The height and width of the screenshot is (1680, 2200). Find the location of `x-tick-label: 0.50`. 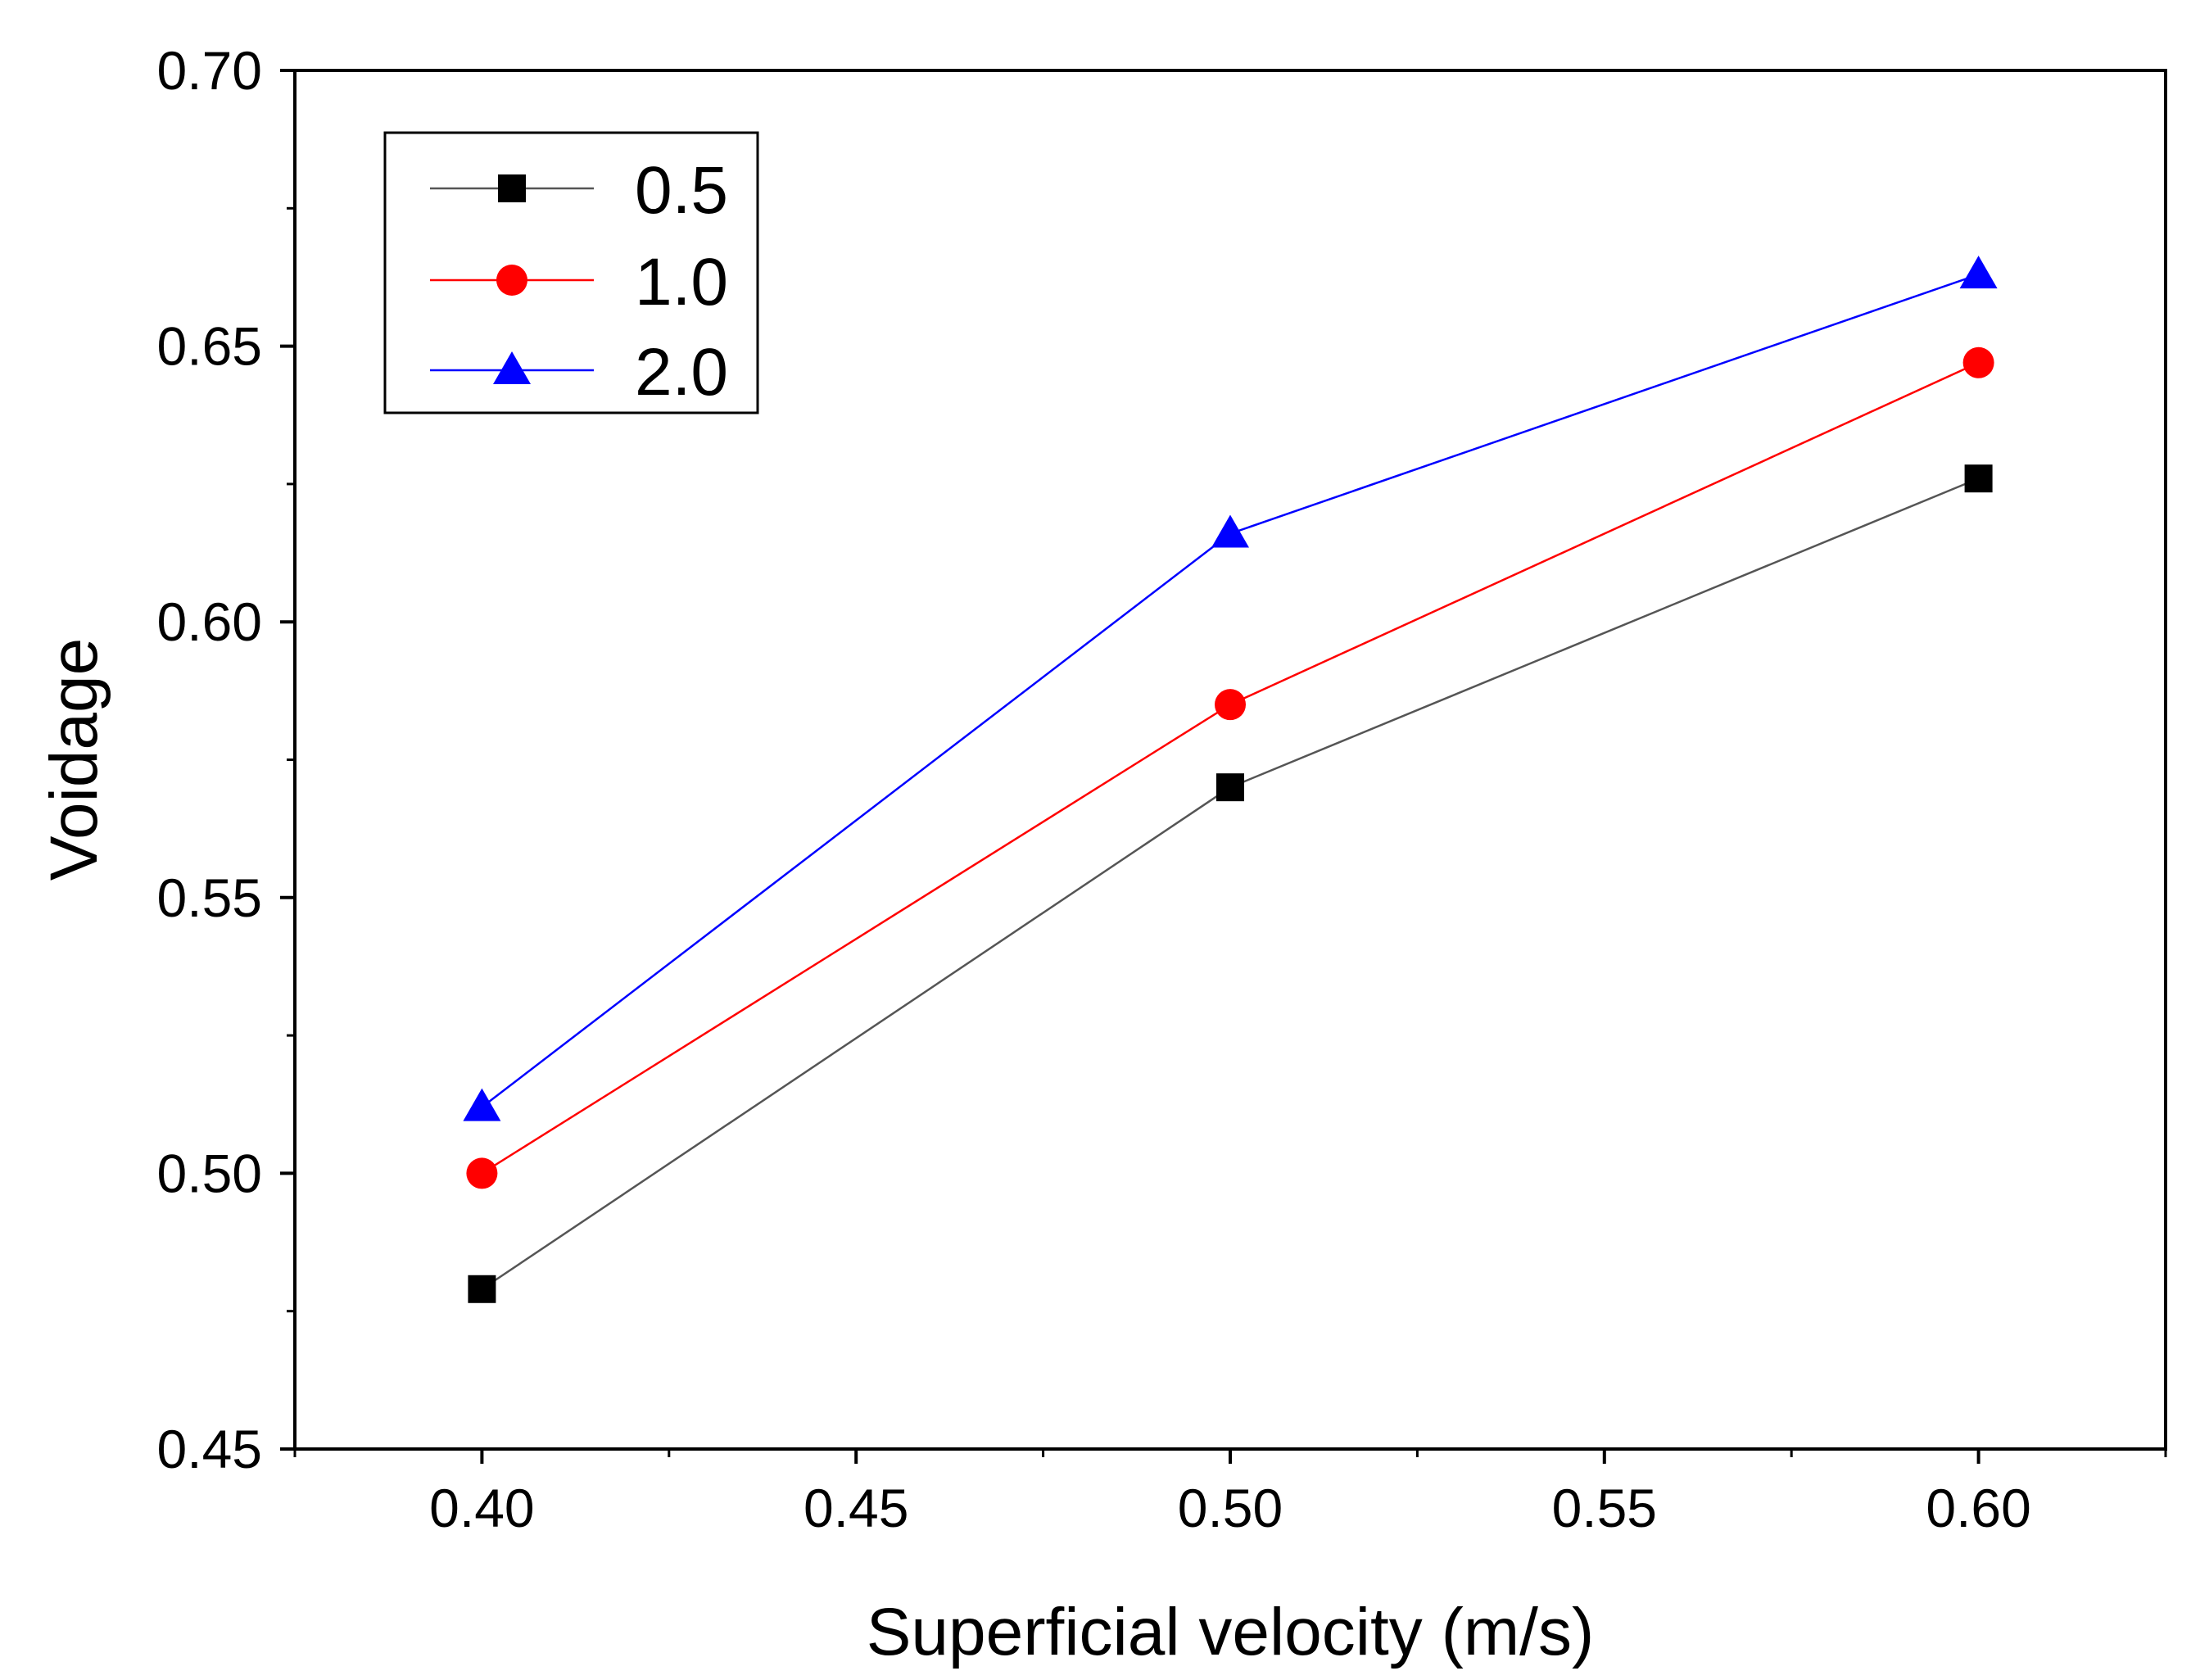

x-tick-label: 0.50 is located at coordinates (1230, 1508).